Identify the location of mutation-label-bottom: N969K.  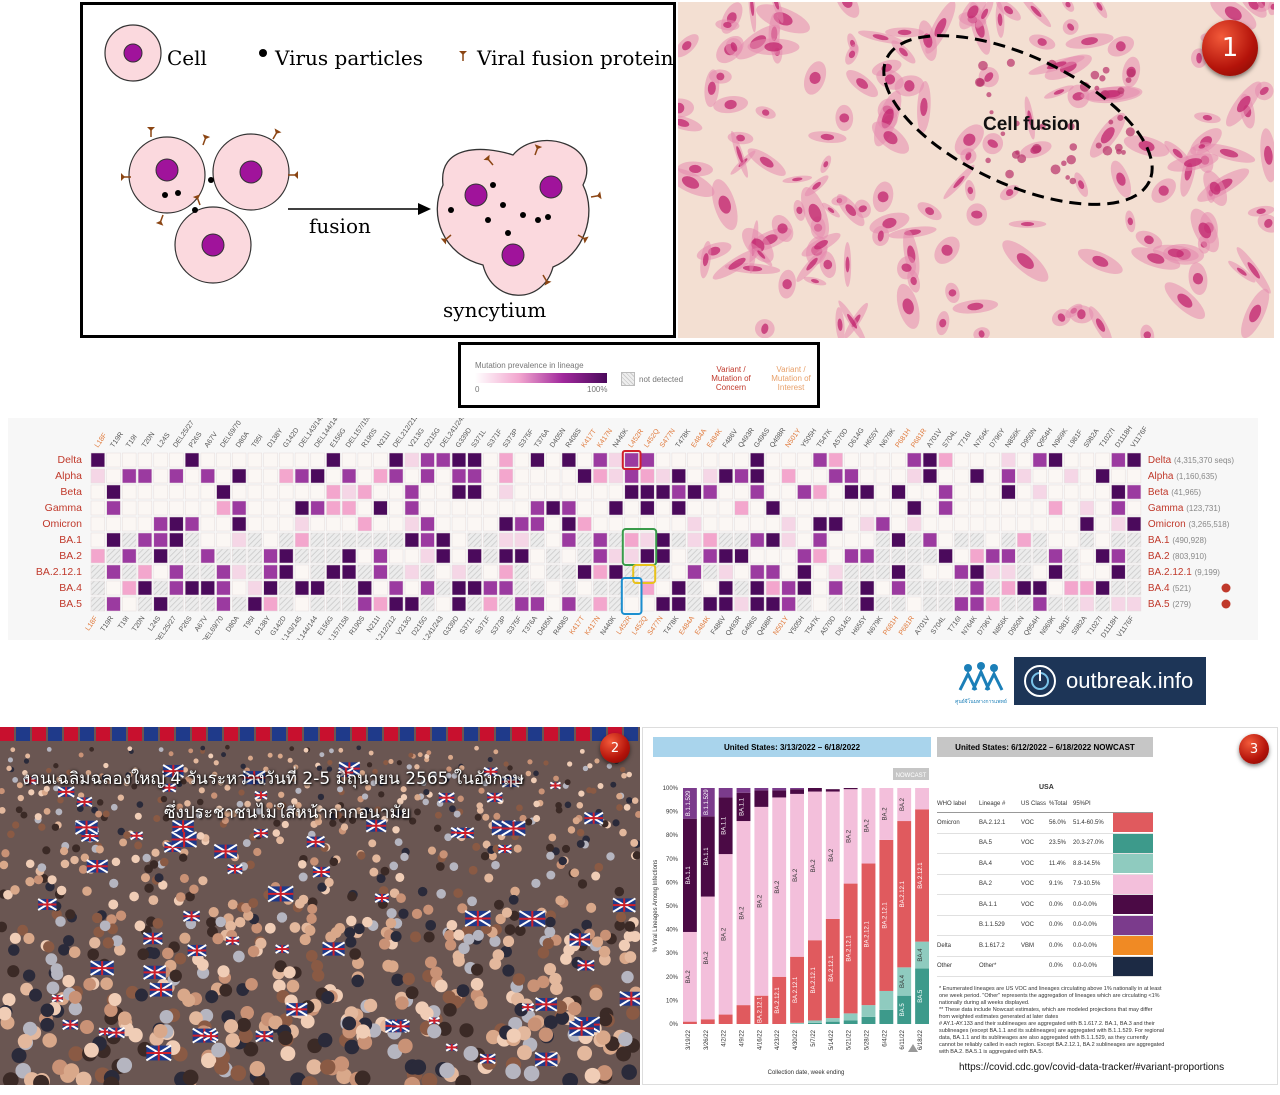
(1048, 626).